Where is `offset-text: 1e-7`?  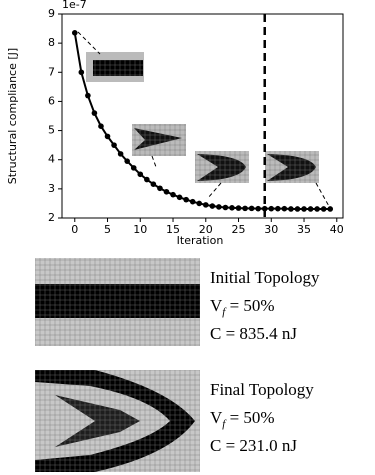 offset-text: 1e-7 is located at coordinates (74, 5).